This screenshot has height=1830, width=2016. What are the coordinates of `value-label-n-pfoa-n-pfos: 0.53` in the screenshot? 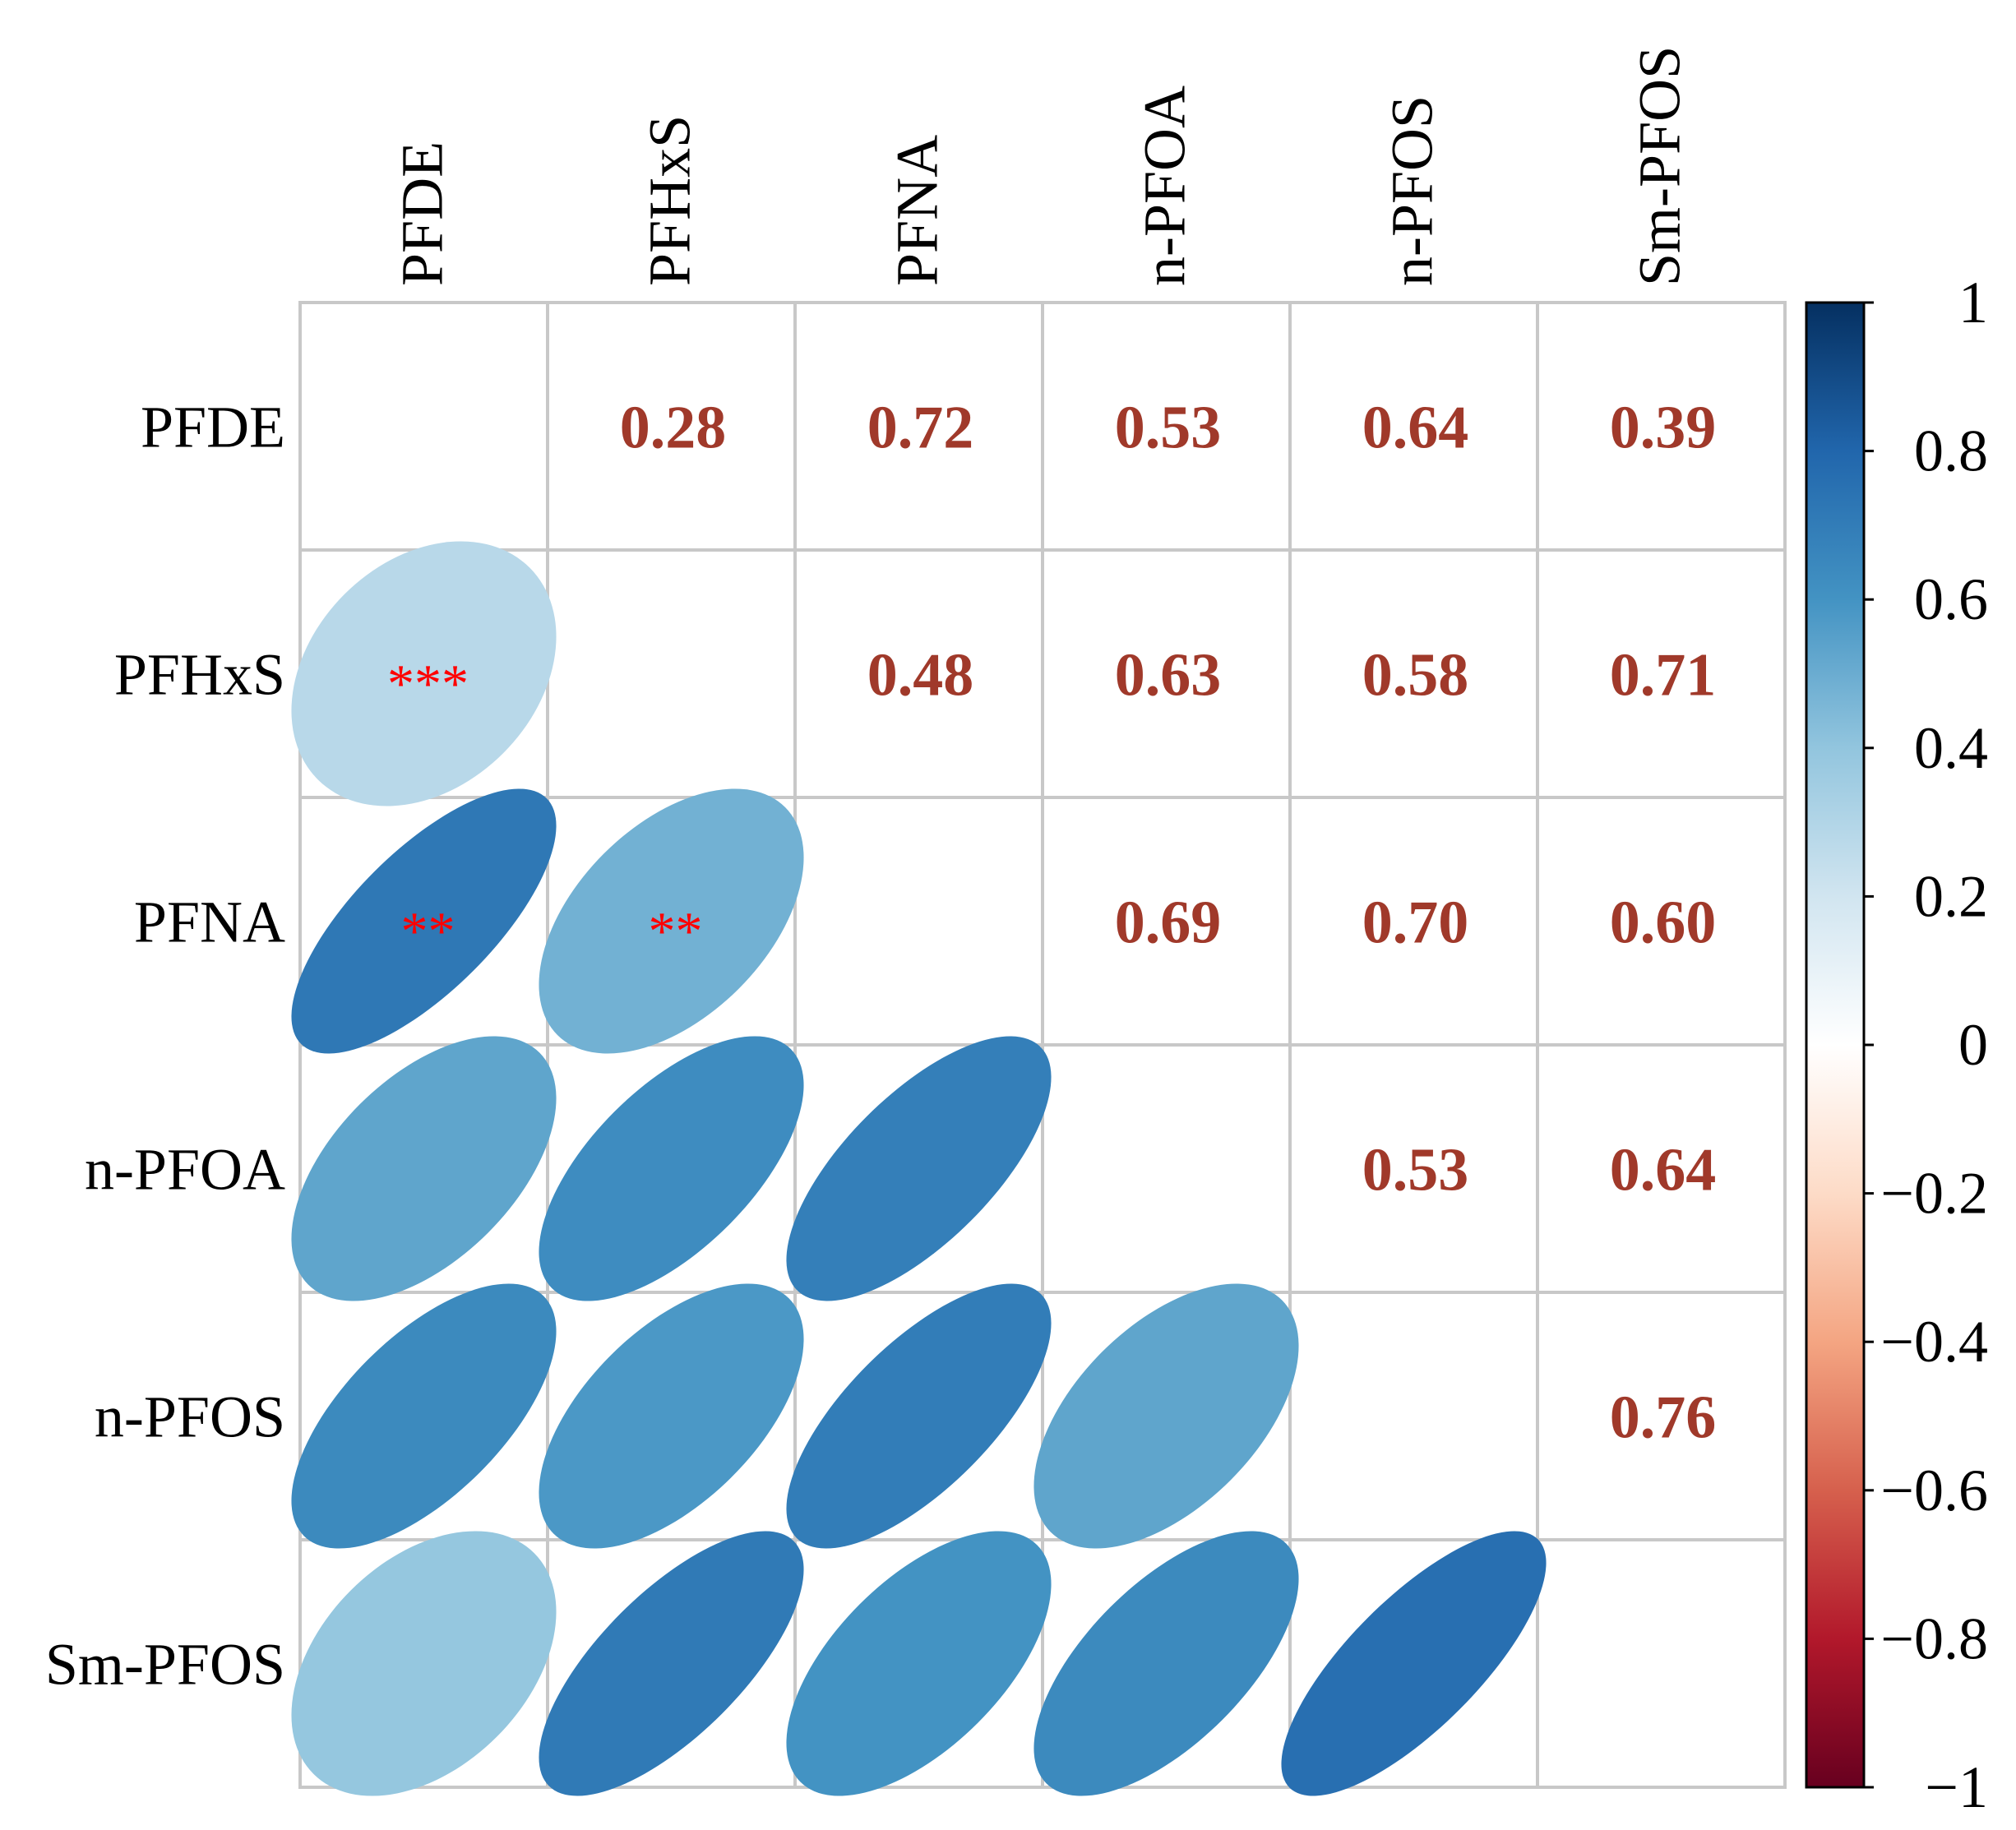 It's located at (1415, 1170).